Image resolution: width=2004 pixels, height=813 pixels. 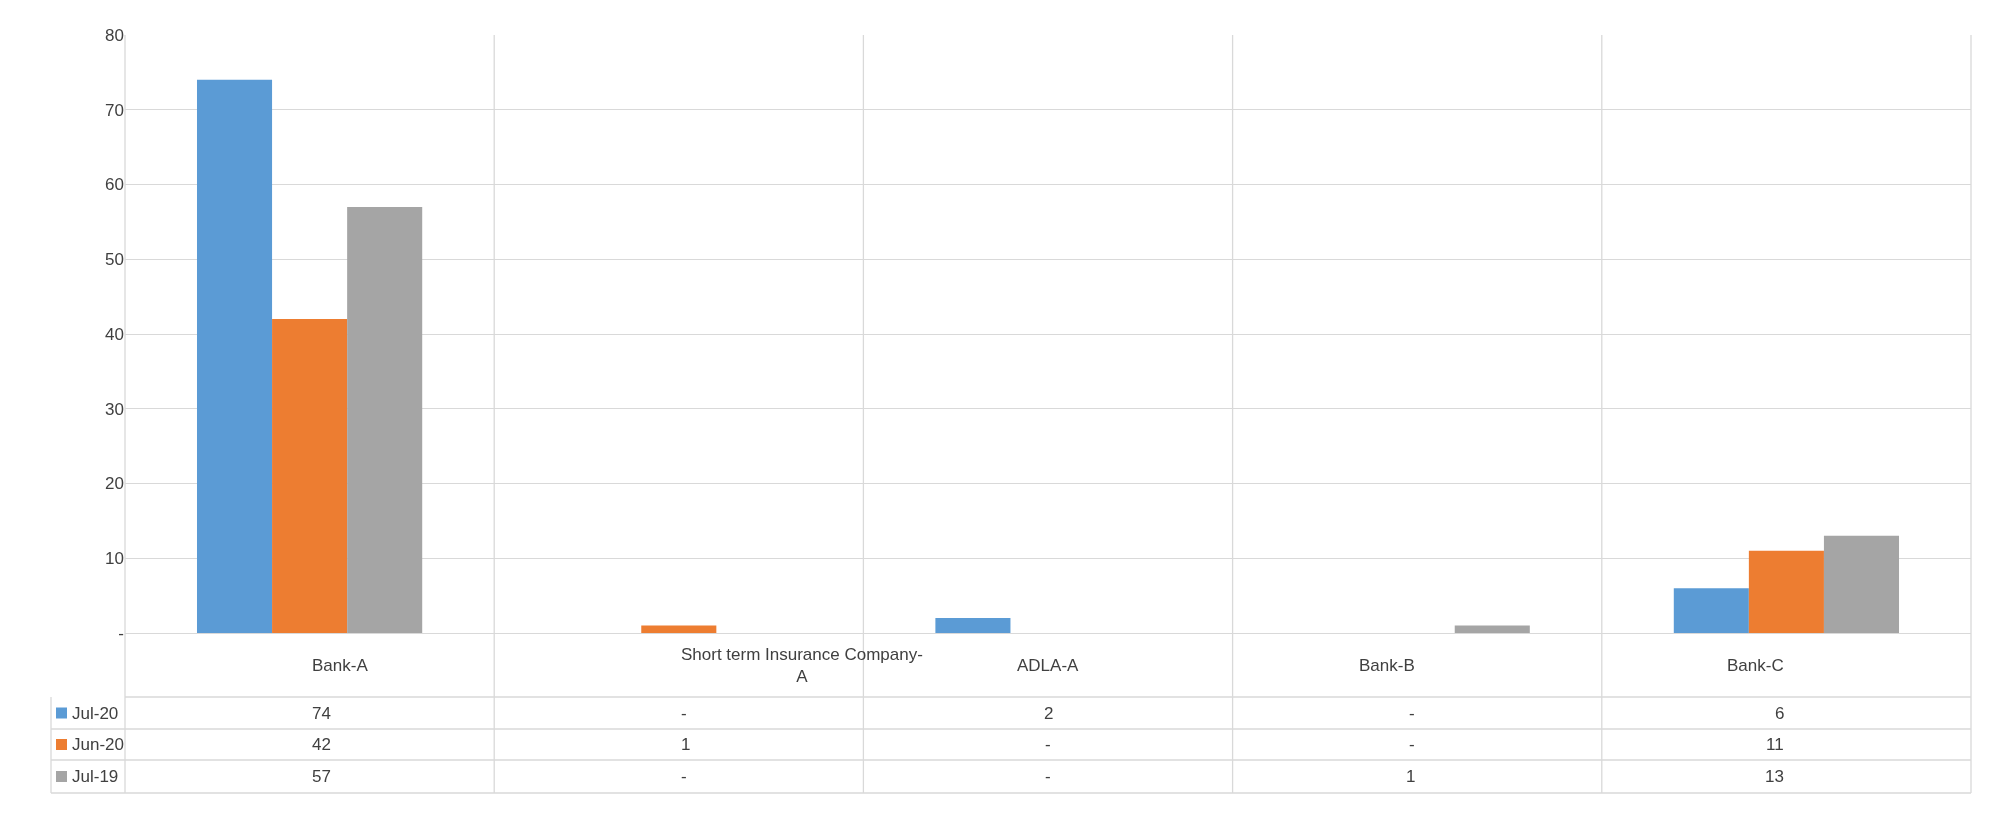 What do you see at coordinates (1049, 713) in the screenshot?
I see `data-label: 2` at bounding box center [1049, 713].